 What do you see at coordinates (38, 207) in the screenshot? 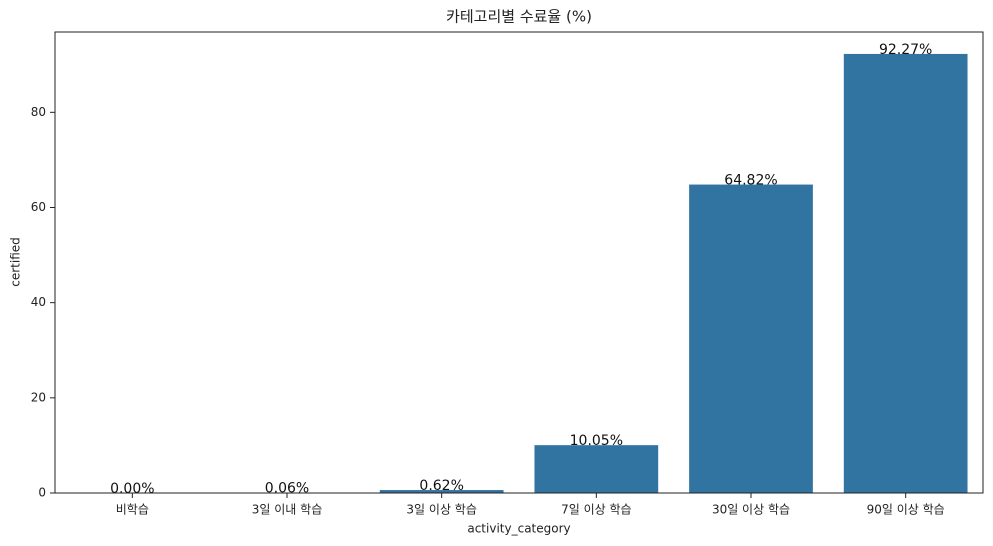
I see `y-tick-label: 60` at bounding box center [38, 207].